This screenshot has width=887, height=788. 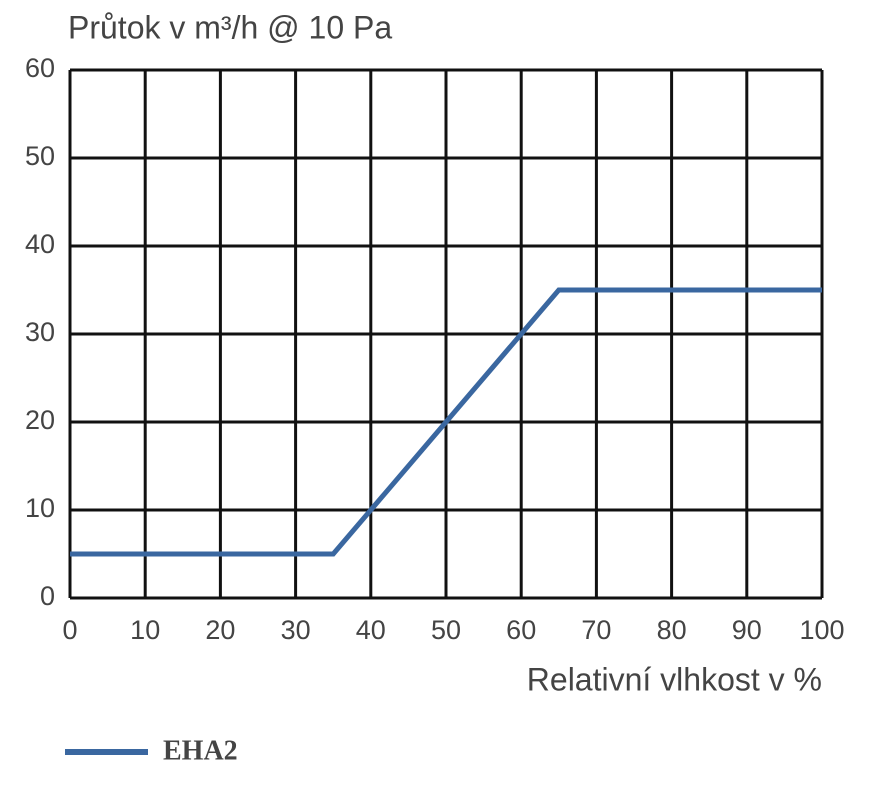 I want to click on y-tick-label: 50, so click(x=40, y=156).